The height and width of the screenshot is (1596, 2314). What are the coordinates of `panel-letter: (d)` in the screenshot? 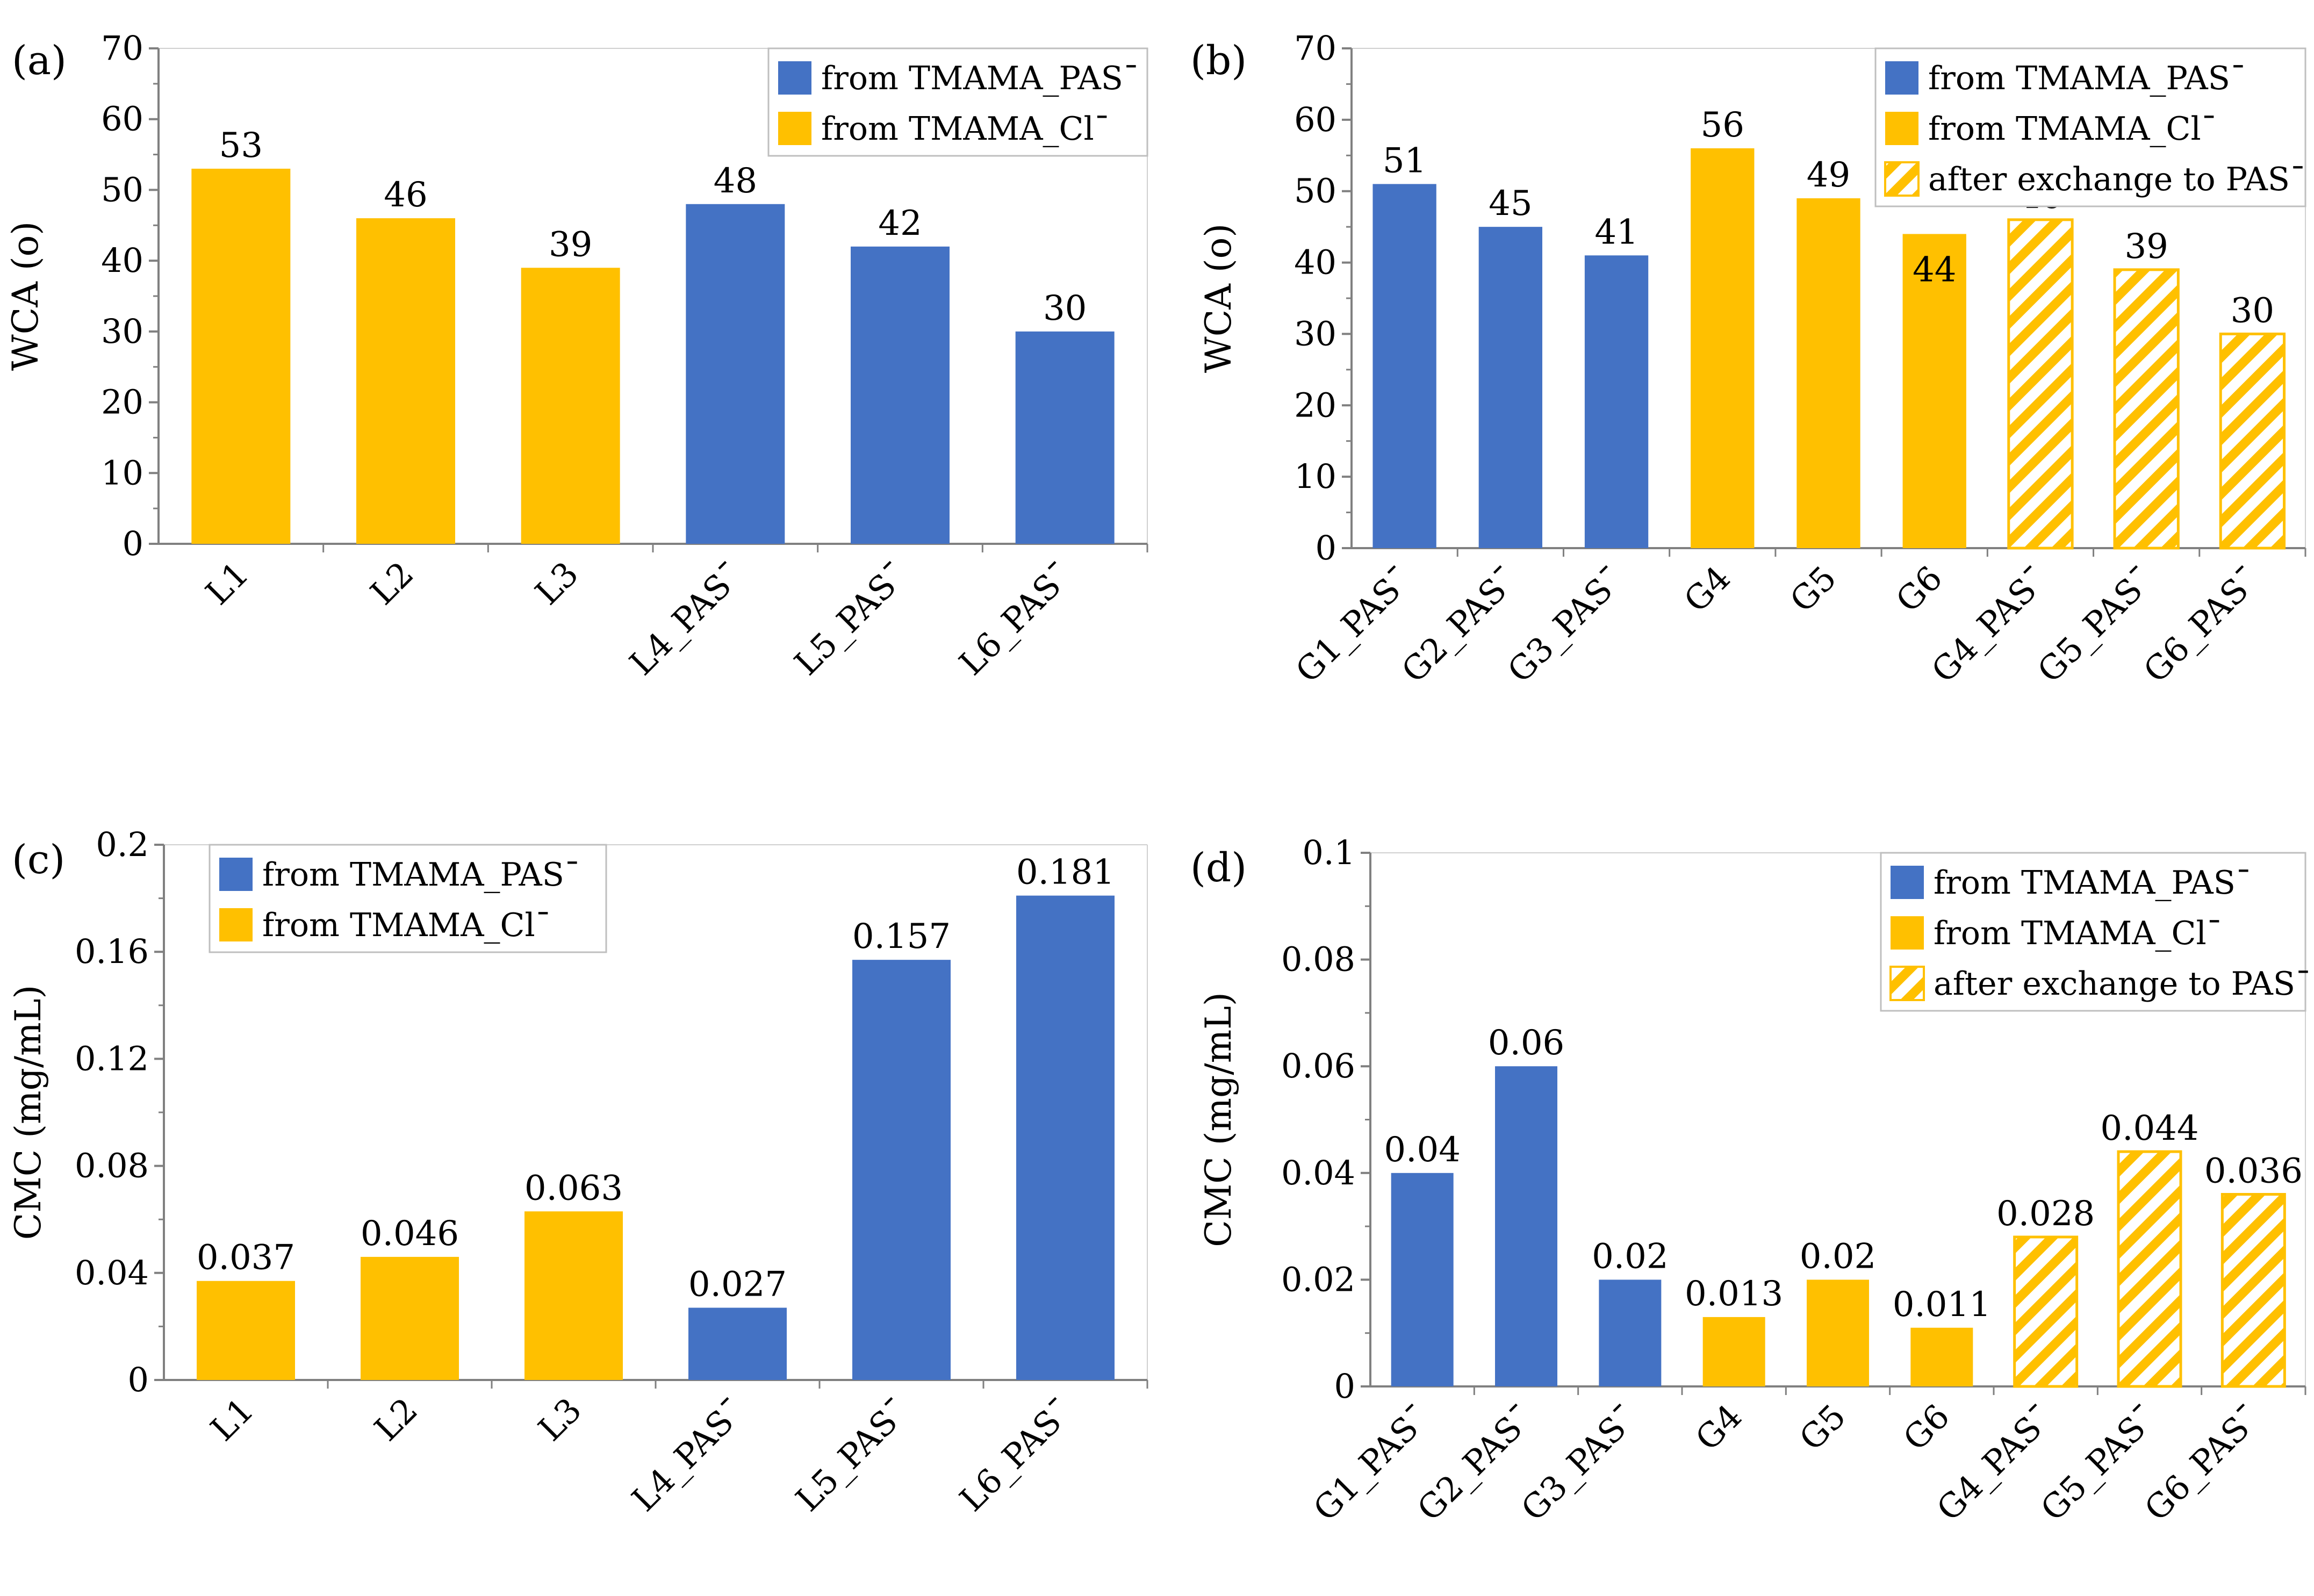 It's located at (1218, 868).